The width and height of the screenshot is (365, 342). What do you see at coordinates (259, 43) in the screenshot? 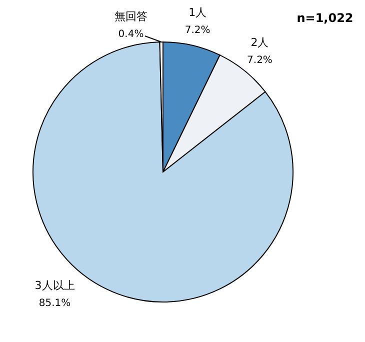
I see `slice-label: 2人` at bounding box center [259, 43].